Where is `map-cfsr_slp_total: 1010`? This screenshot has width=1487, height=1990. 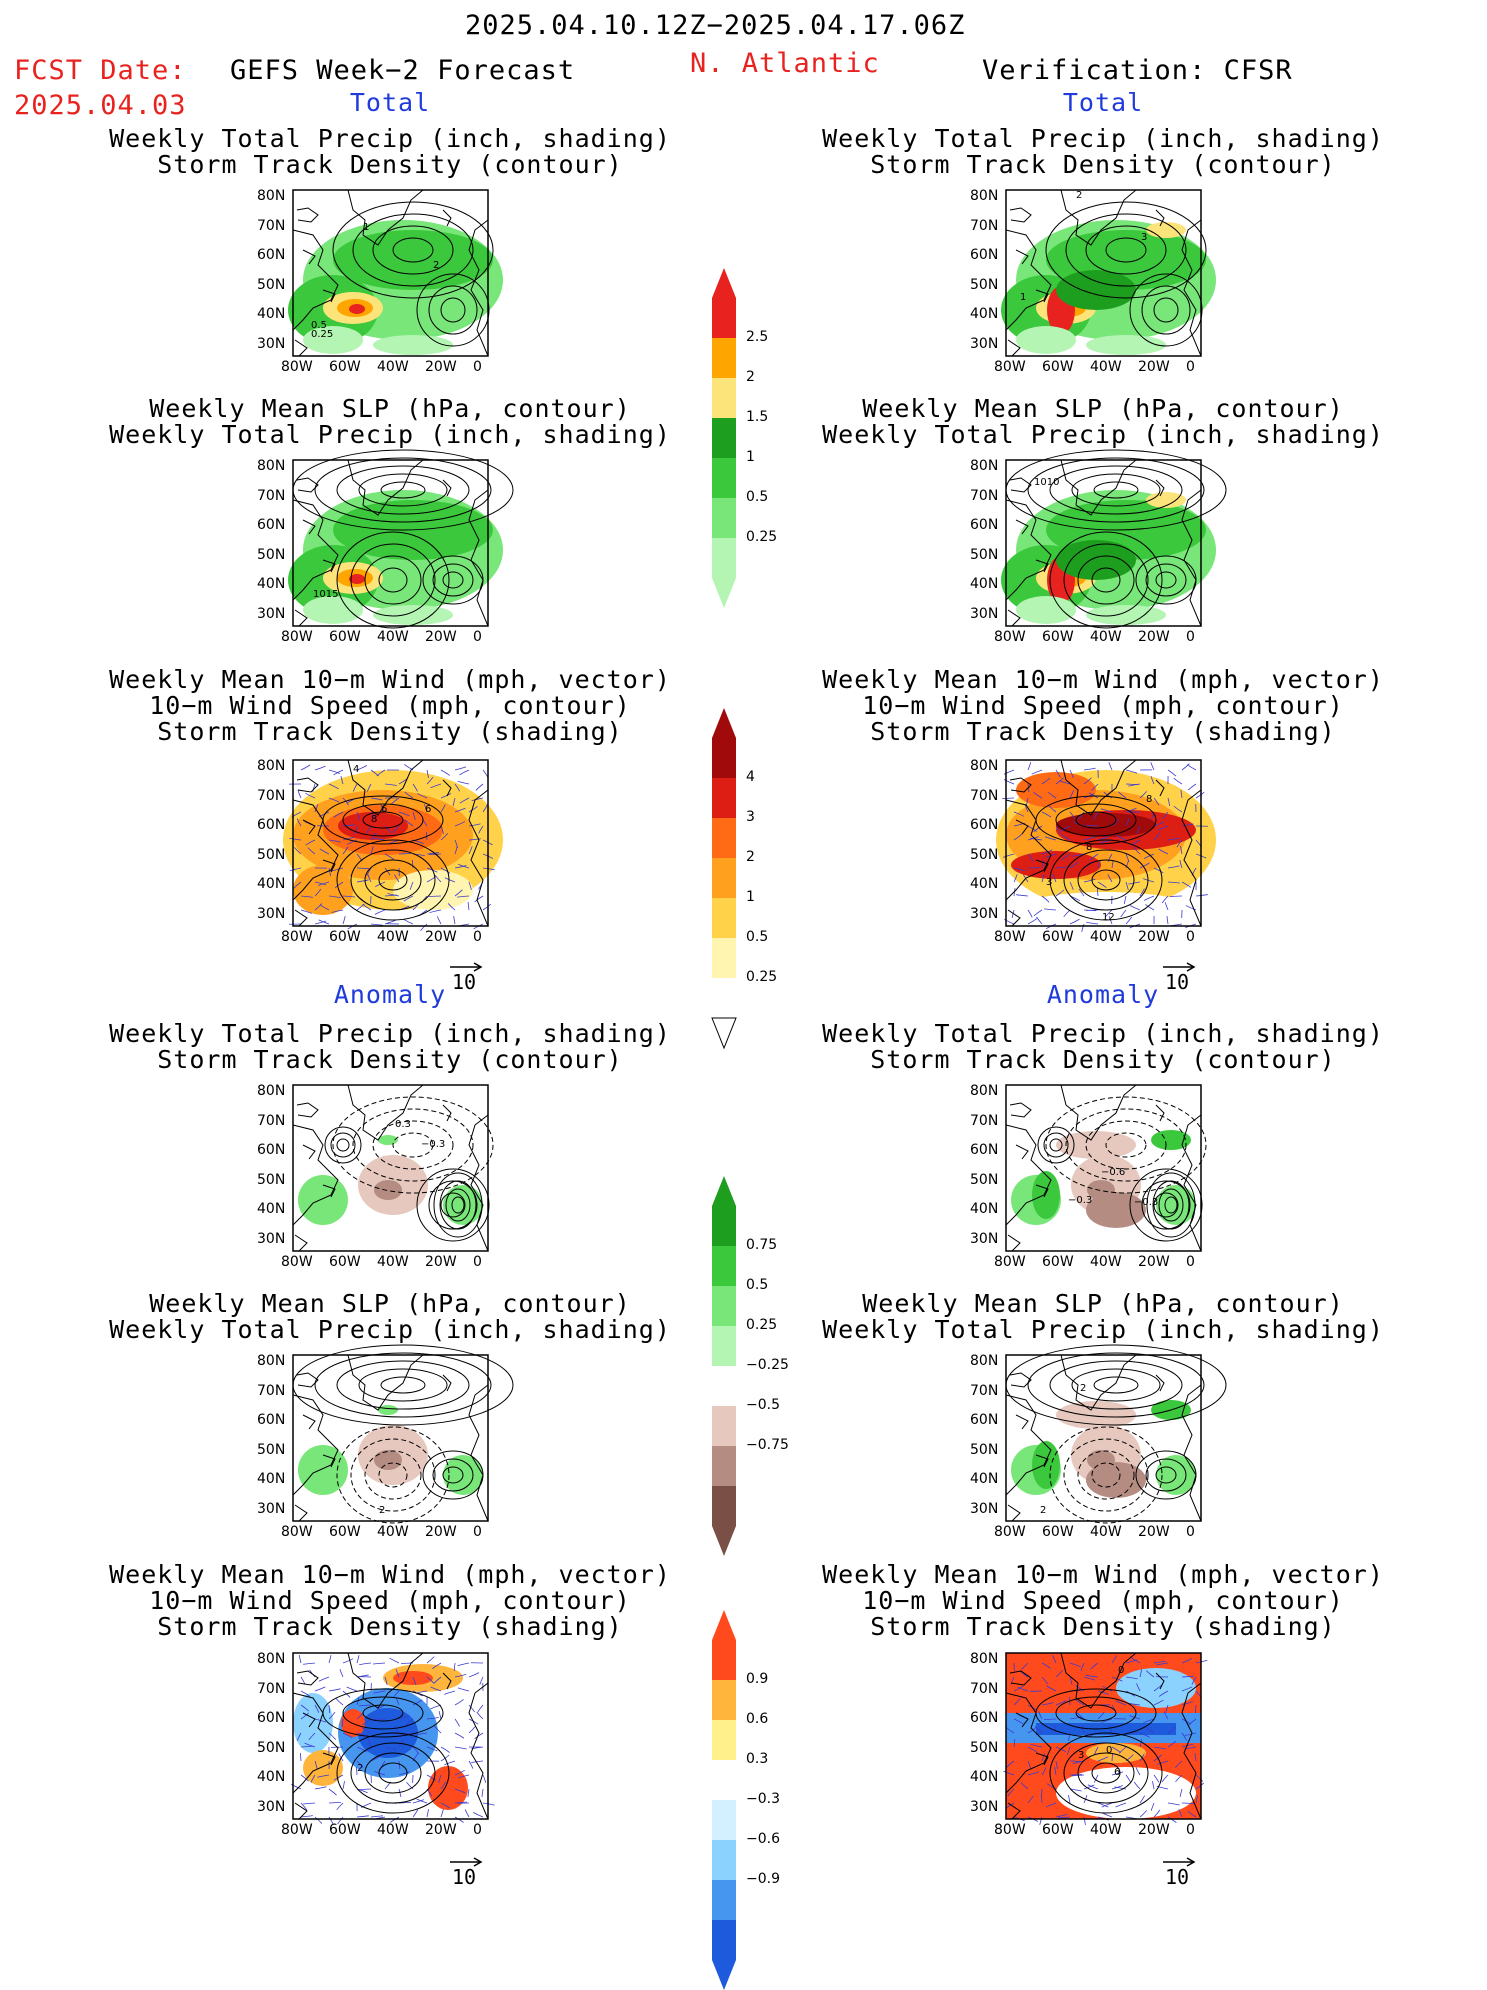 map-cfsr_slp_total: 1010 is located at coordinates (1114, 539).